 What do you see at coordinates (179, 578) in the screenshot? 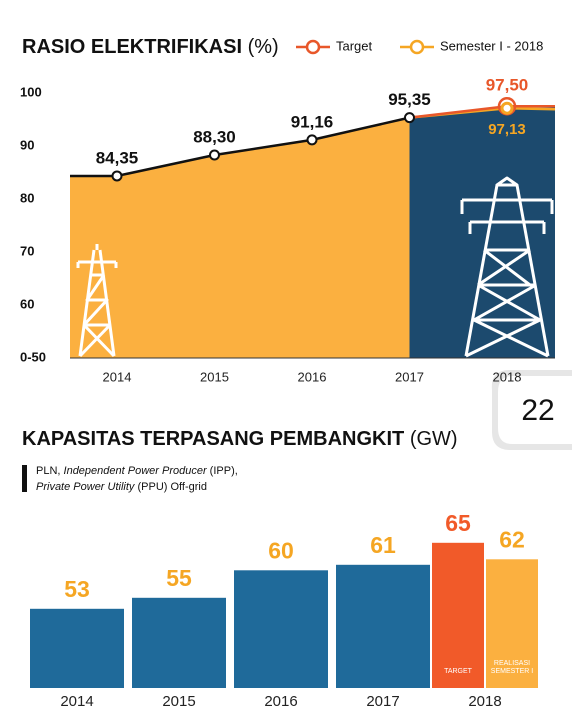
I see `data-label: 55` at bounding box center [179, 578].